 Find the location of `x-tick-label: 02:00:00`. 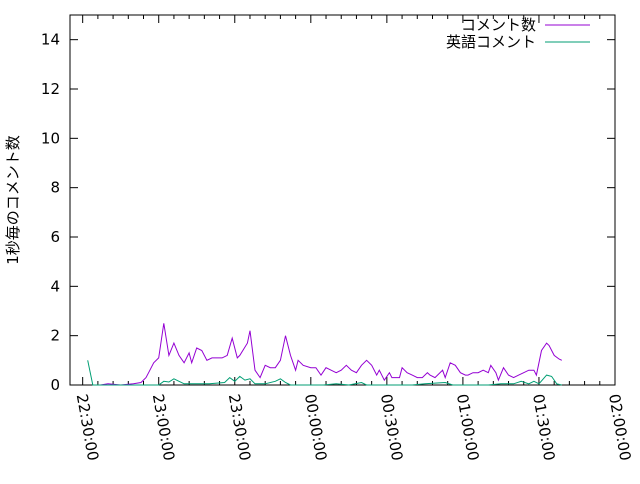

x-tick-label: 02:00:00 is located at coordinates (619, 427).